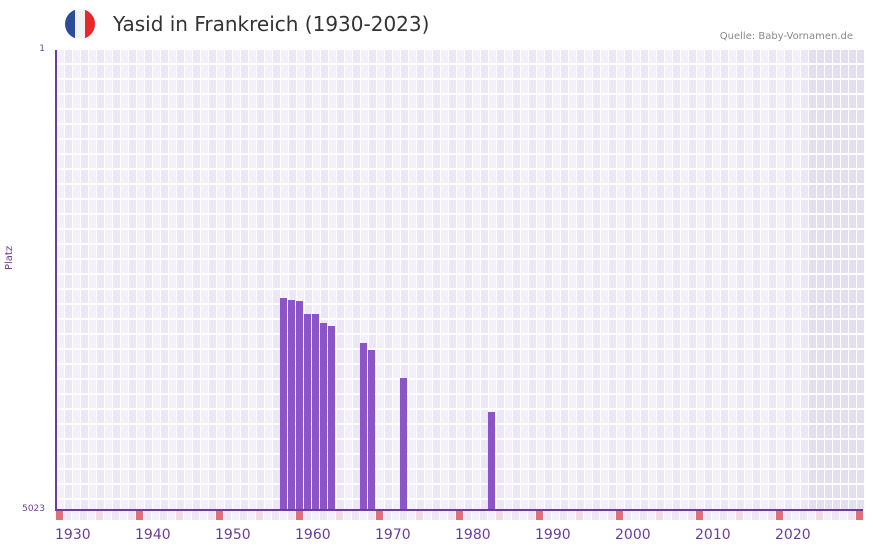 The width and height of the screenshot is (873, 552). I want to click on flag-white, so click(80, 24).